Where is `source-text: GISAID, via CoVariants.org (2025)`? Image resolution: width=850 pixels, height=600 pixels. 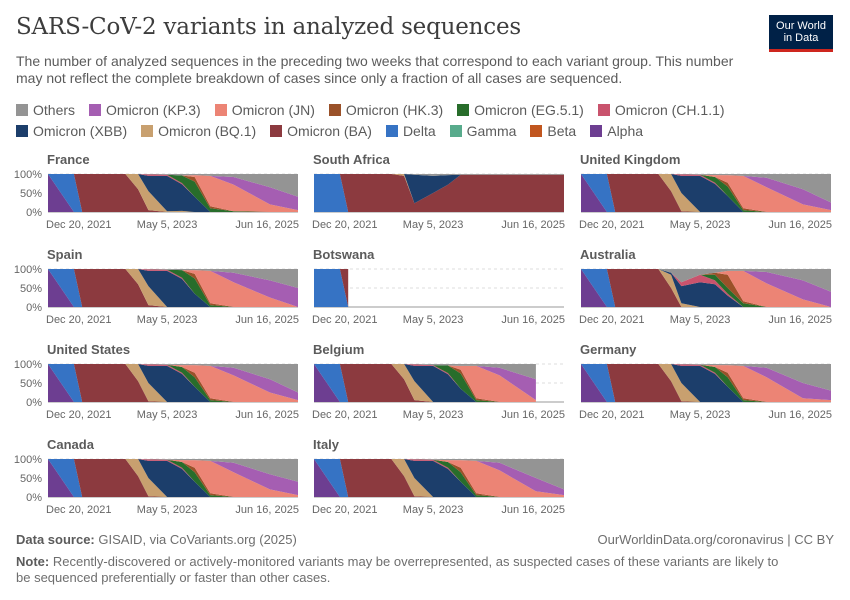 source-text: GISAID, via CoVariants.org (2025) is located at coordinates (197, 539).